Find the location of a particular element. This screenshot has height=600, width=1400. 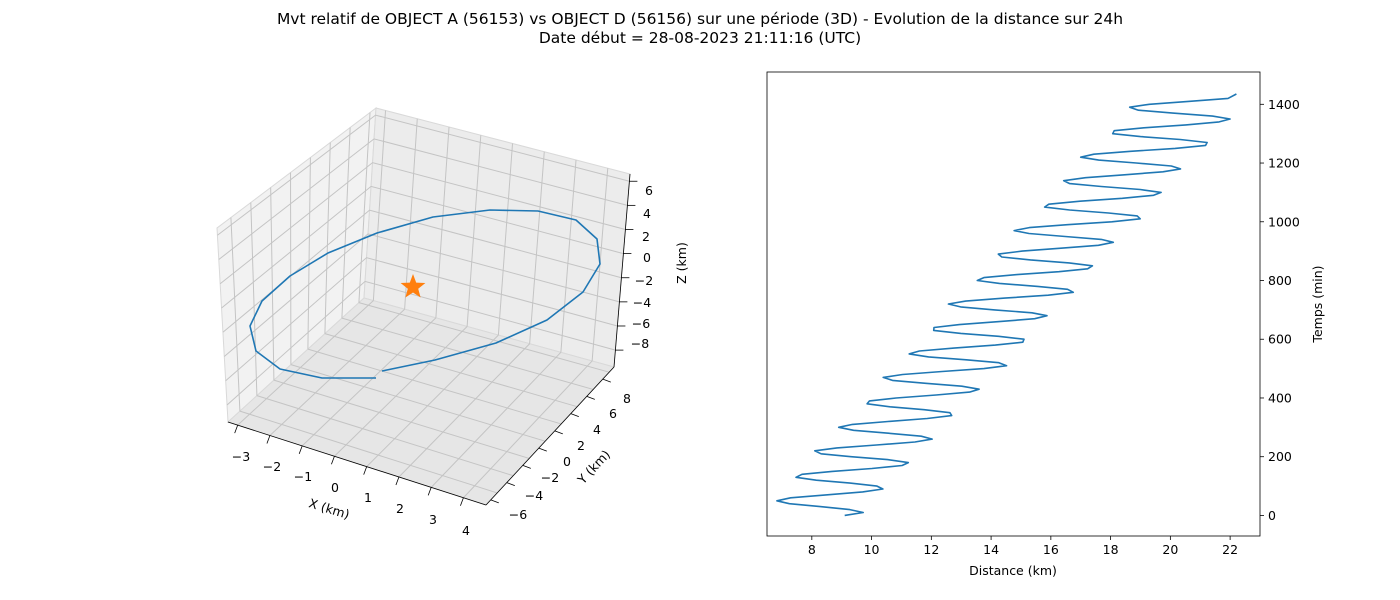

x-tick-label: 22 is located at coordinates (1230, 549).